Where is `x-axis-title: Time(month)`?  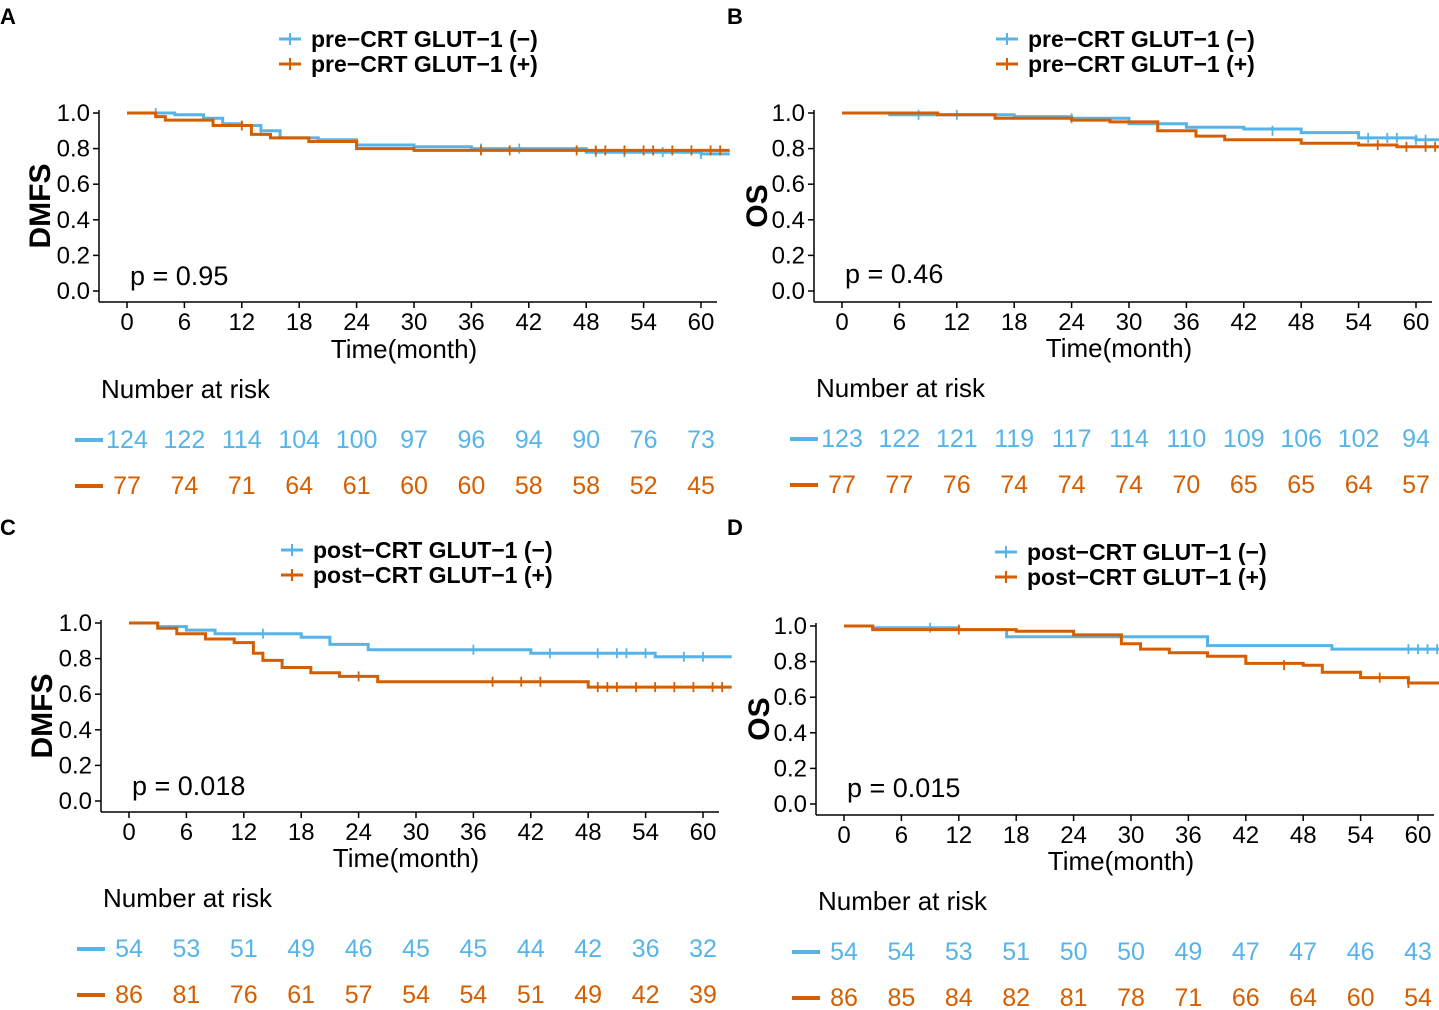 x-axis-title: Time(month) is located at coordinates (1121, 861).